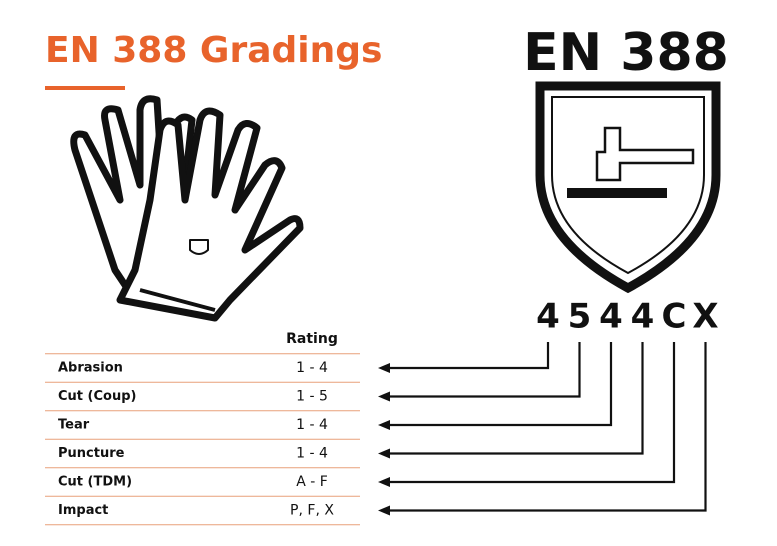 The image size is (777, 546). What do you see at coordinates (626, 53) in the screenshot?
I see `badge-title: EN 388` at bounding box center [626, 53].